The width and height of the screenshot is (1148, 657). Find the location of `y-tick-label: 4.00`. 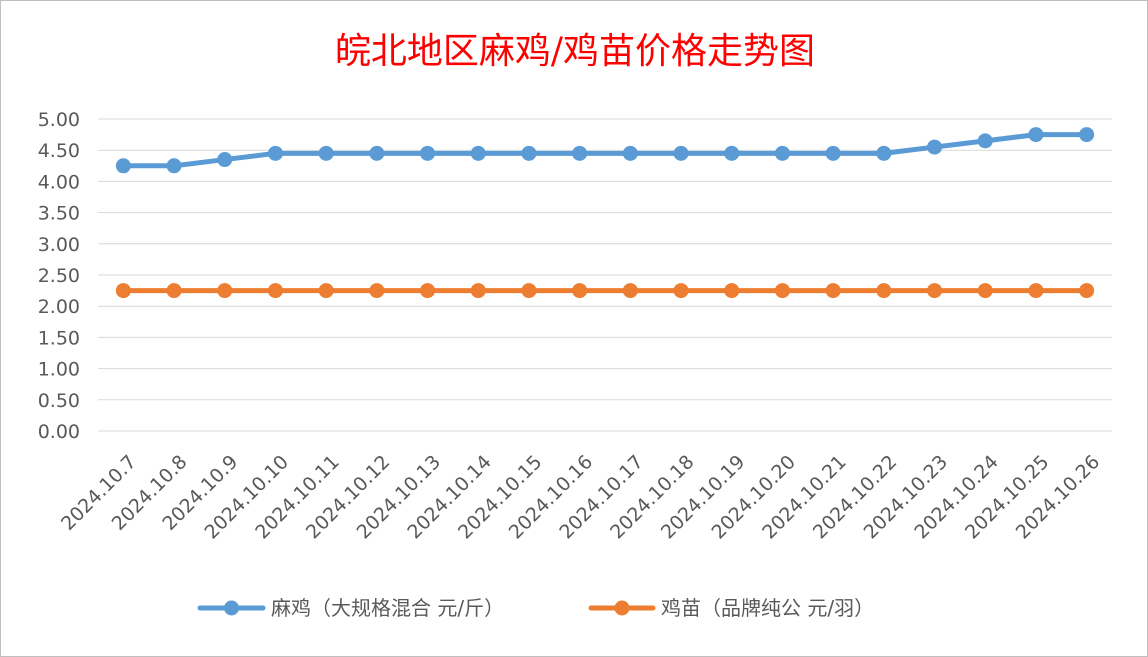

y-tick-label: 4.00 is located at coordinates (59, 182).